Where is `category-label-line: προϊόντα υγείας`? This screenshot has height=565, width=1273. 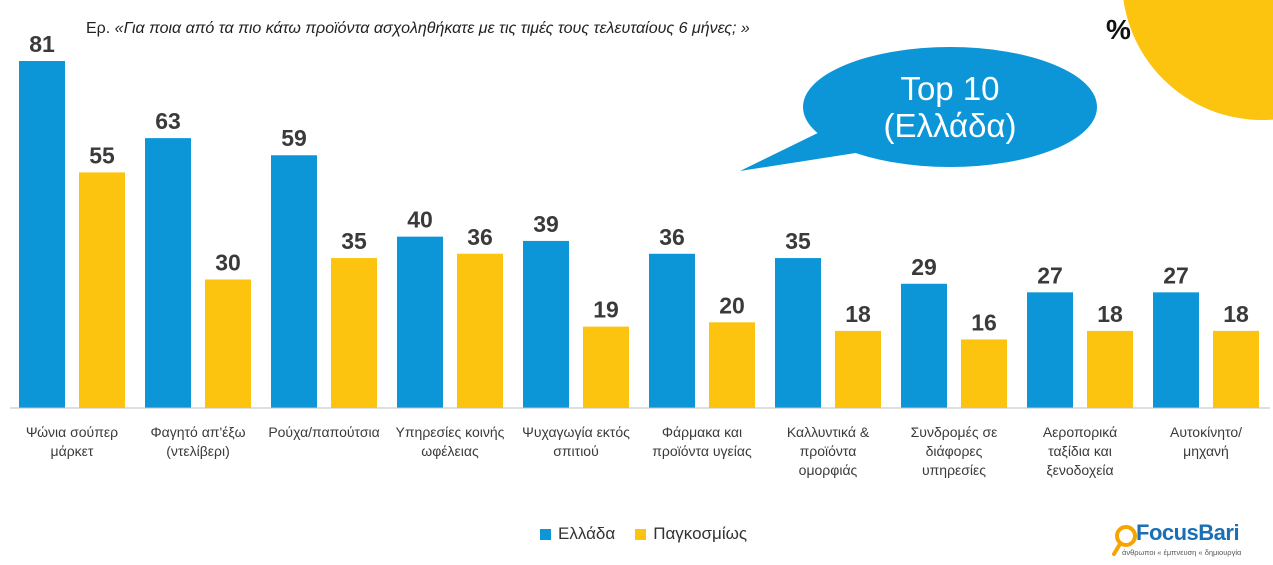 category-label-line: προϊόντα υγείας is located at coordinates (702, 451).